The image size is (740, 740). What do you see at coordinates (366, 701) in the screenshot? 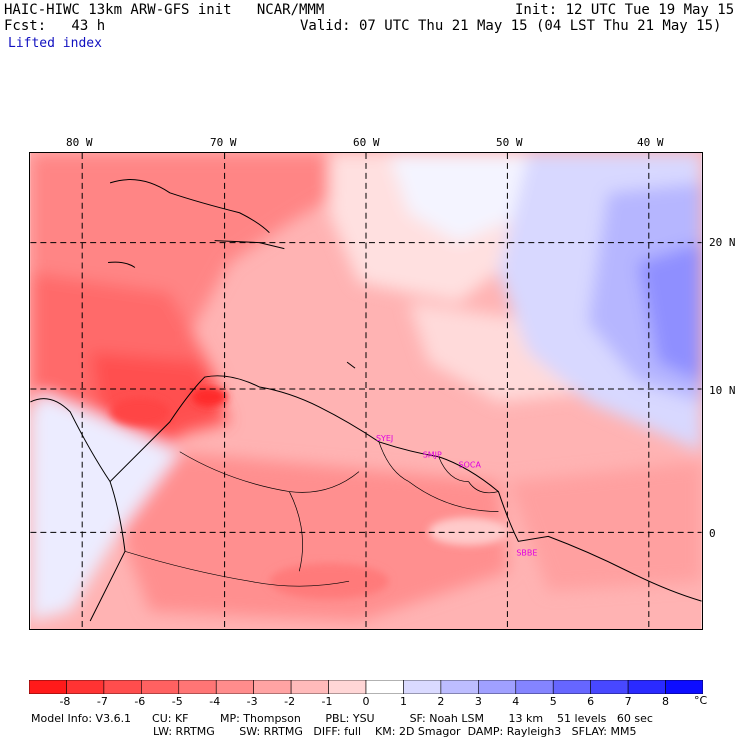
I see `colorbar-tick-label: 0` at bounding box center [366, 701].